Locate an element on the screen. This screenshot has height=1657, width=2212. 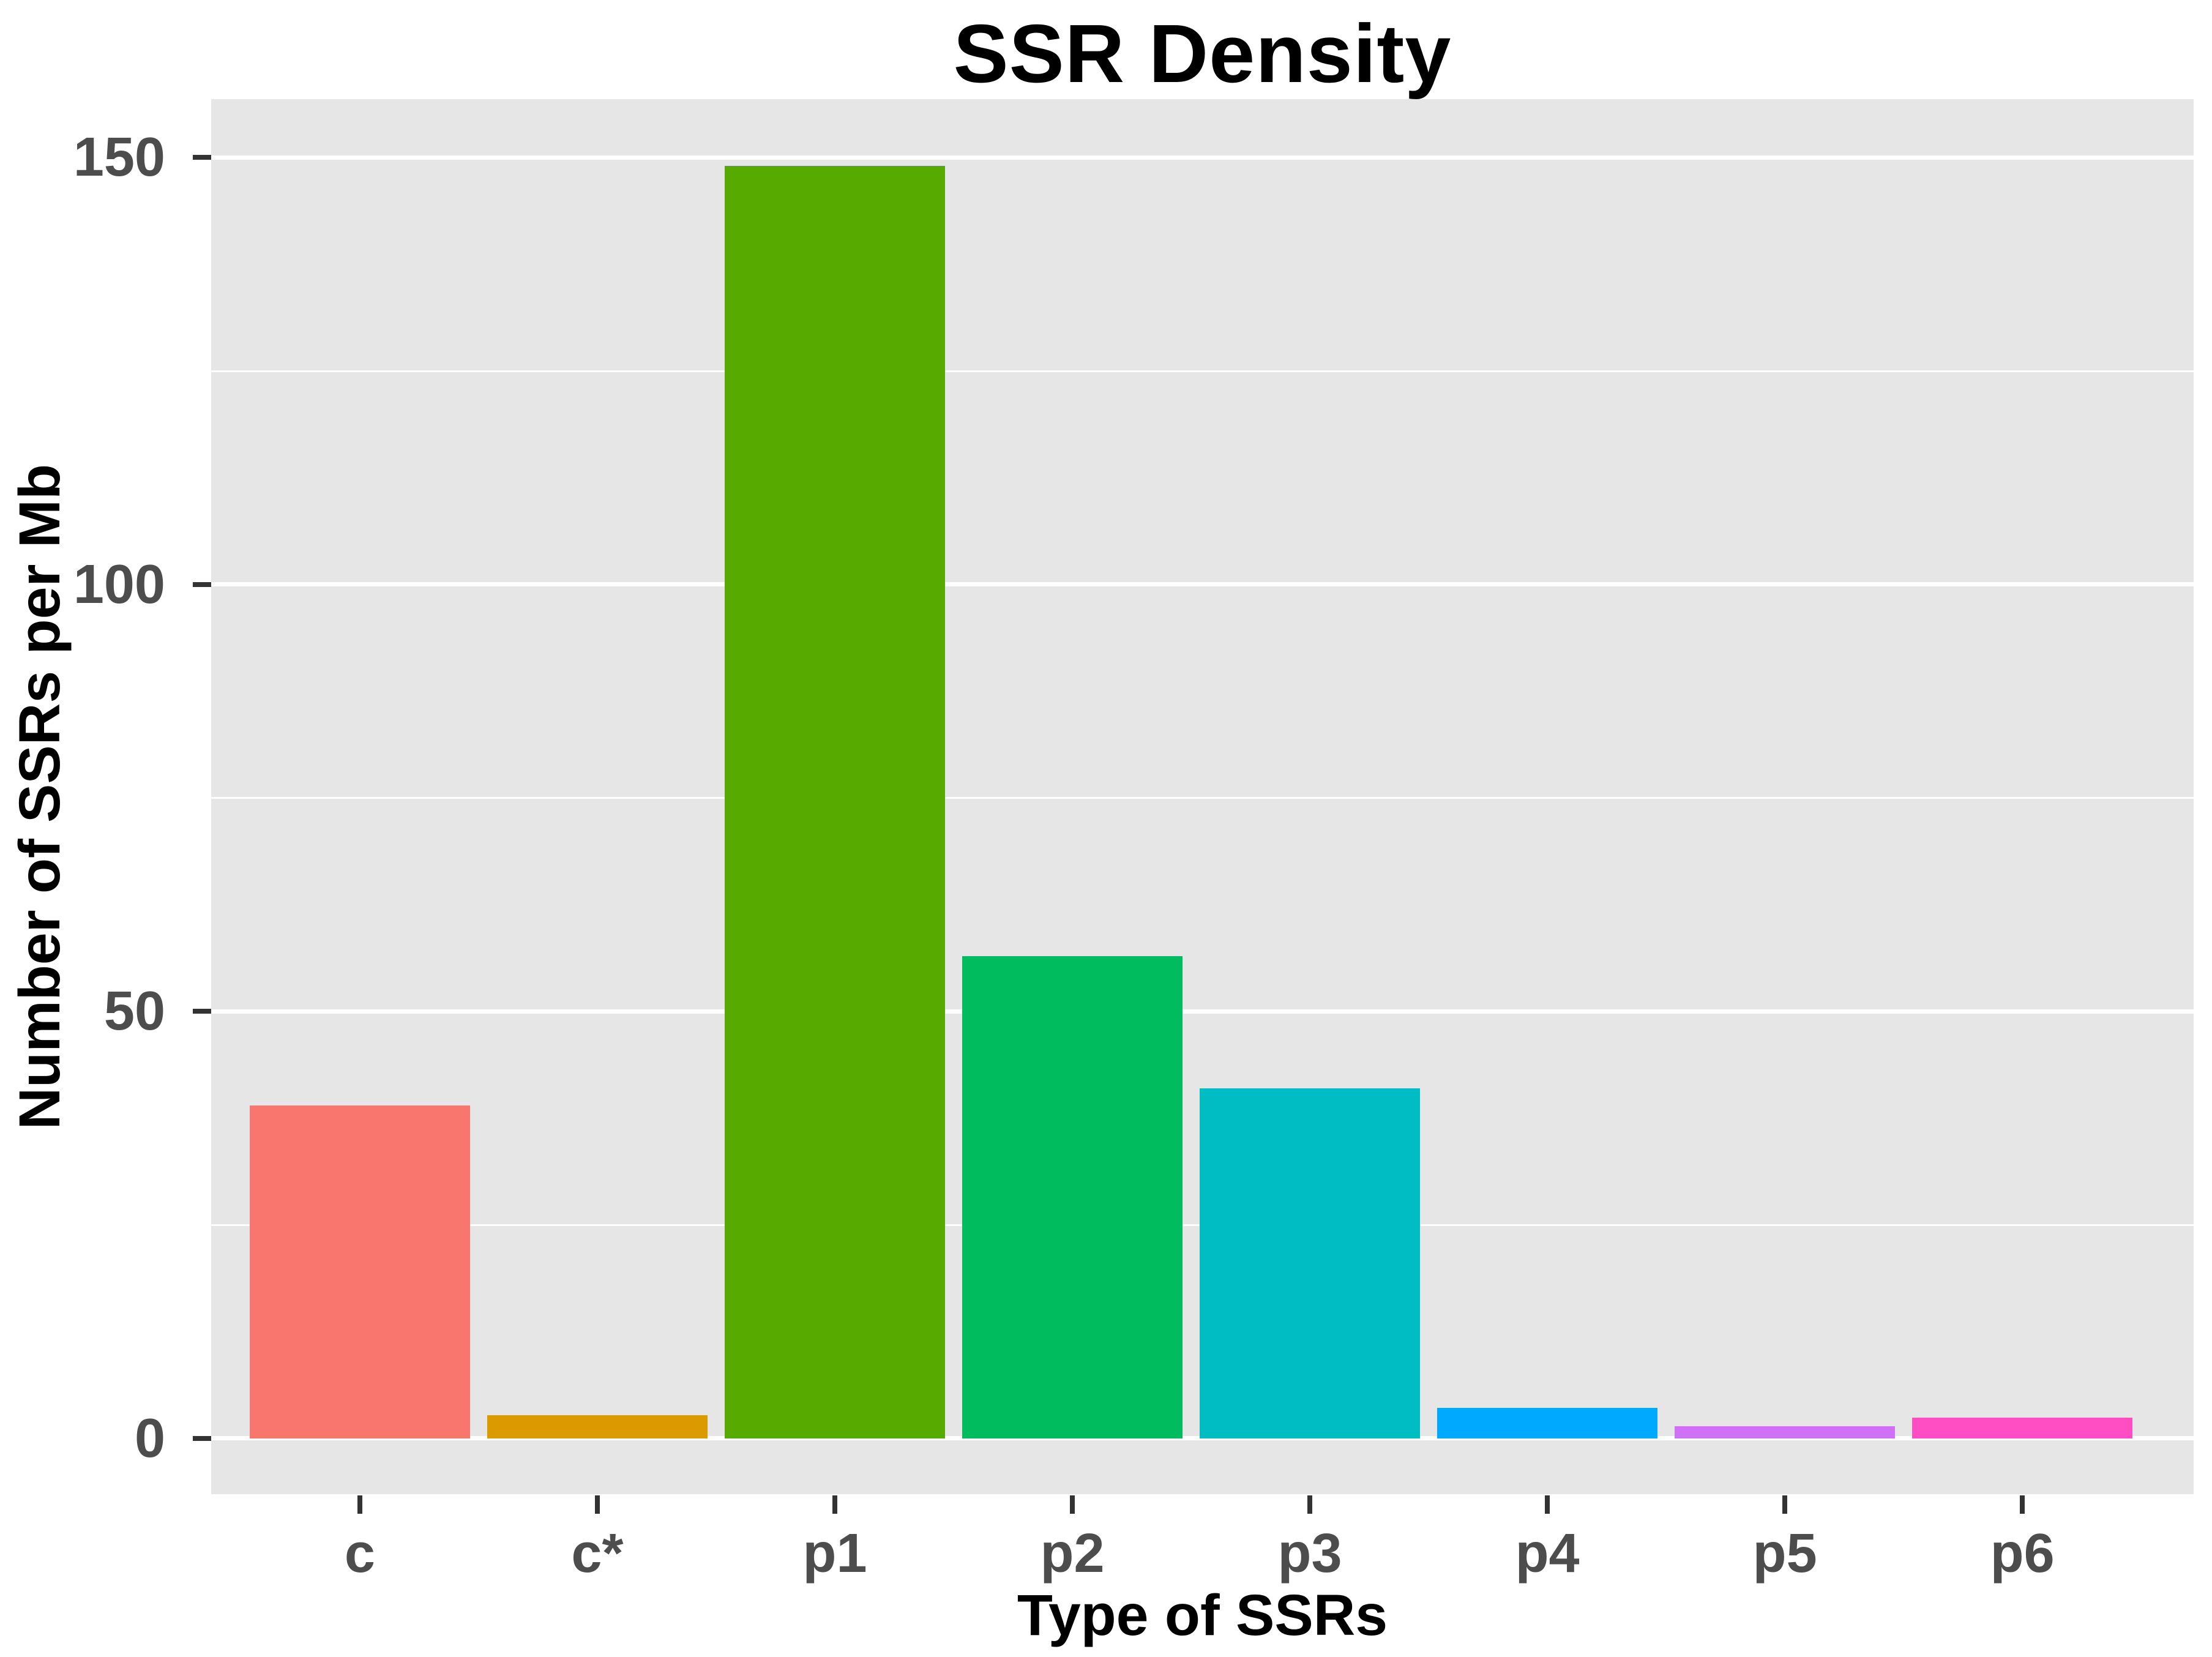
y-tick-label: 150 is located at coordinates (119, 158).